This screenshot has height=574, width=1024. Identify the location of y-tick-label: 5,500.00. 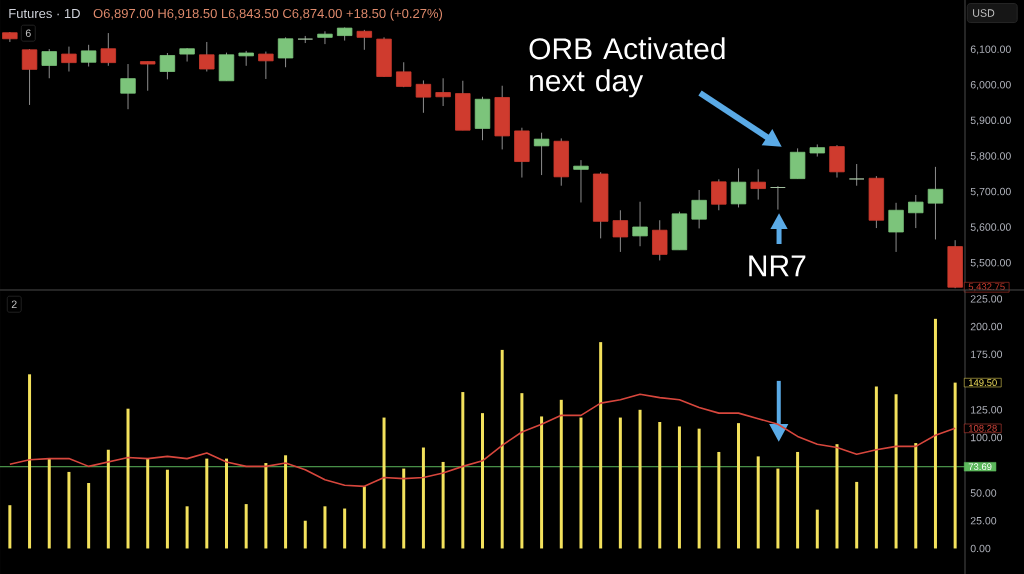
(990, 263).